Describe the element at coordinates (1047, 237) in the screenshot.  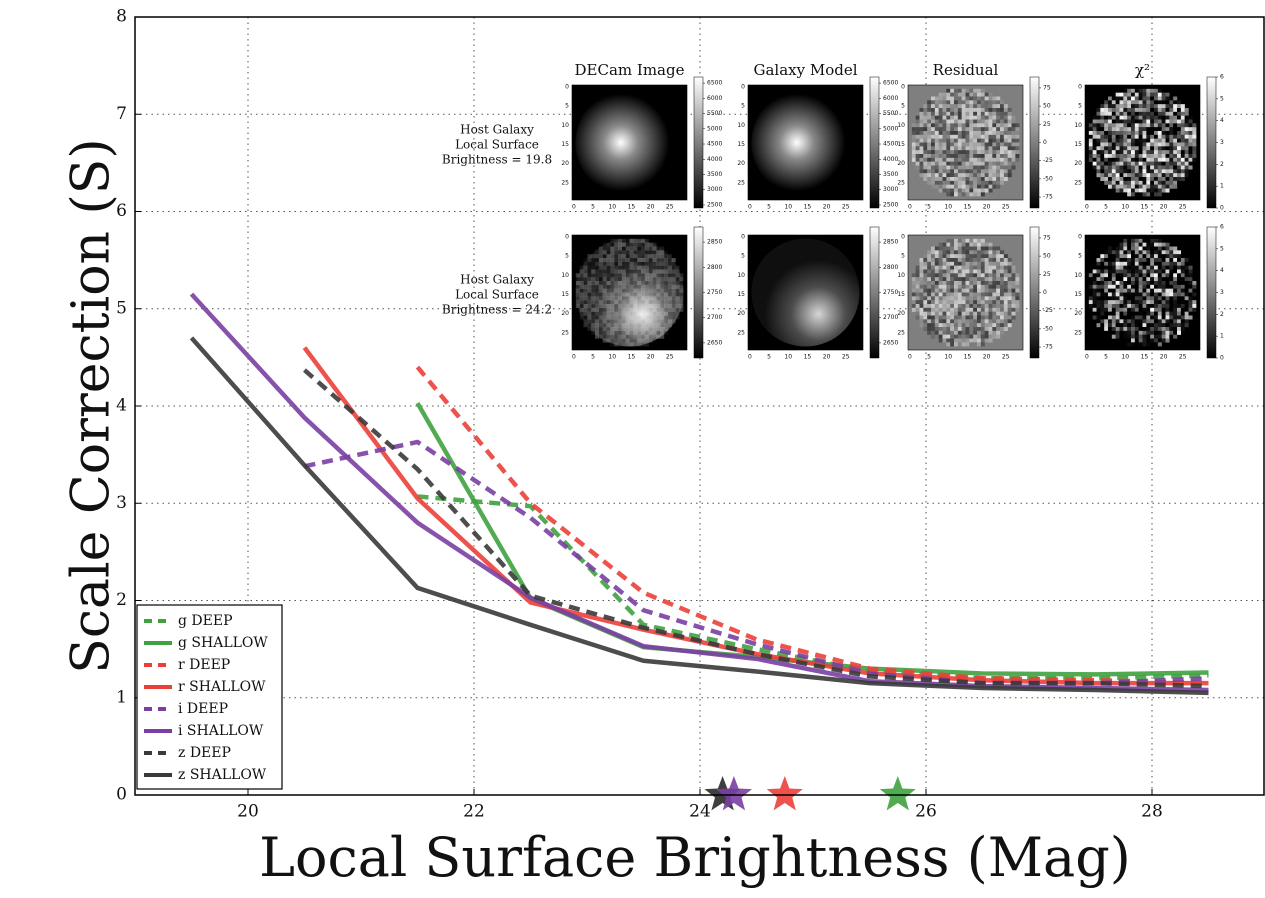
I see `colorbar-tick-label: 75` at that location.